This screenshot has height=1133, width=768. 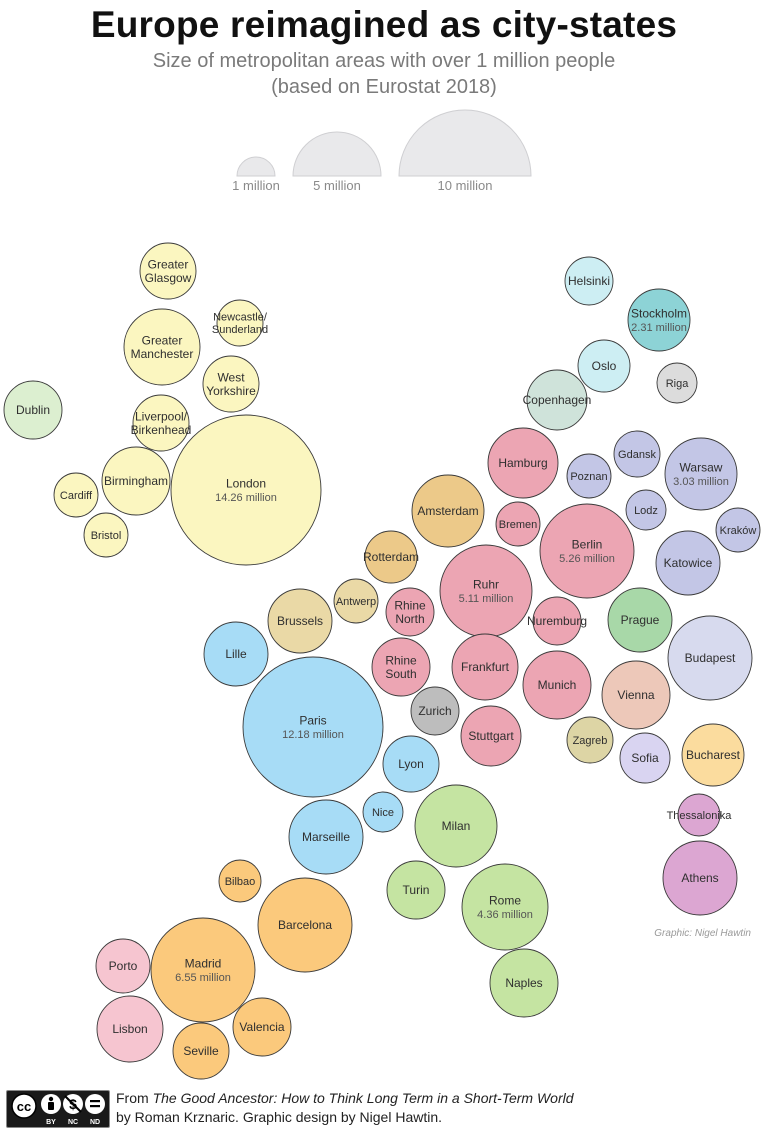 I want to click on city-marseille: Marseille, so click(x=326, y=837).